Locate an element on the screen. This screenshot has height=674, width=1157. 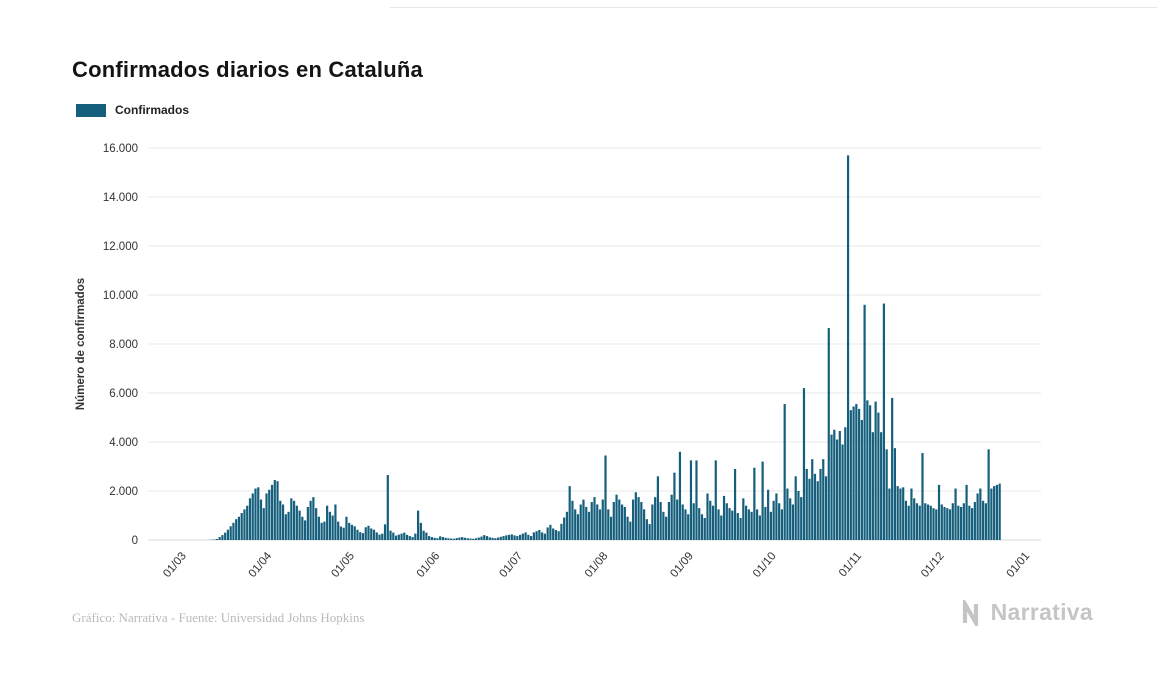
y-axis-title: Número de confirmados is located at coordinates (81, 344).